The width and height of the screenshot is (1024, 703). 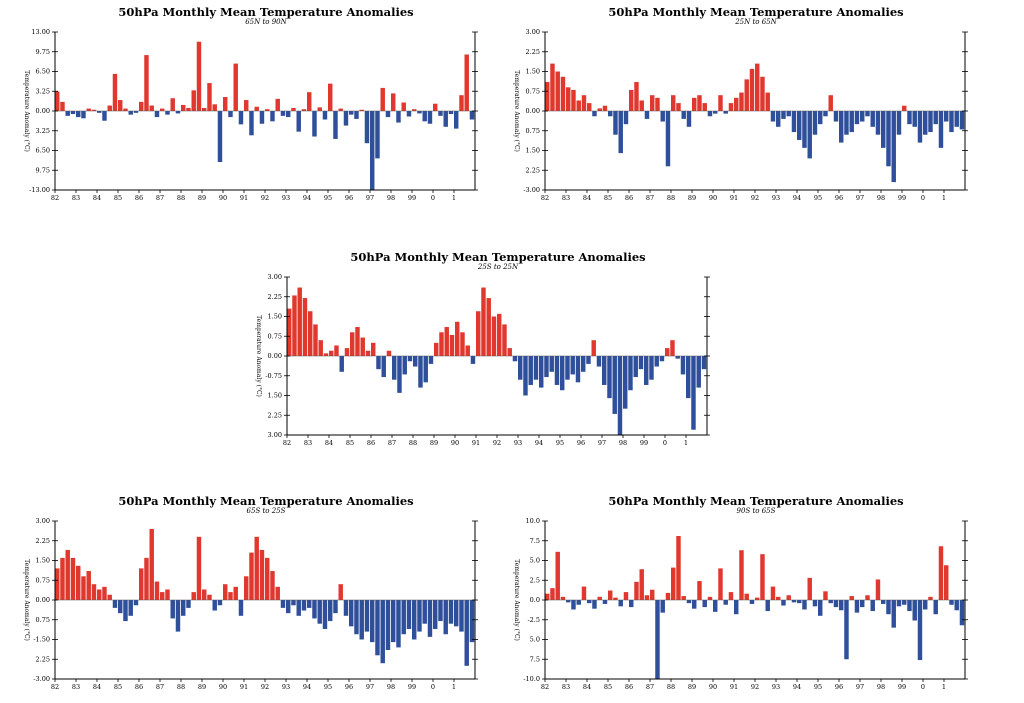 I want to click on y-tick-label: 7.5, so click(x=535, y=659).